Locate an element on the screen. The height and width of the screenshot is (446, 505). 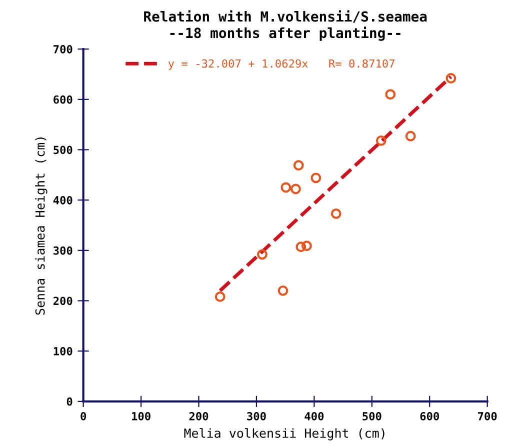
x-tick-label: 600 is located at coordinates (429, 416).